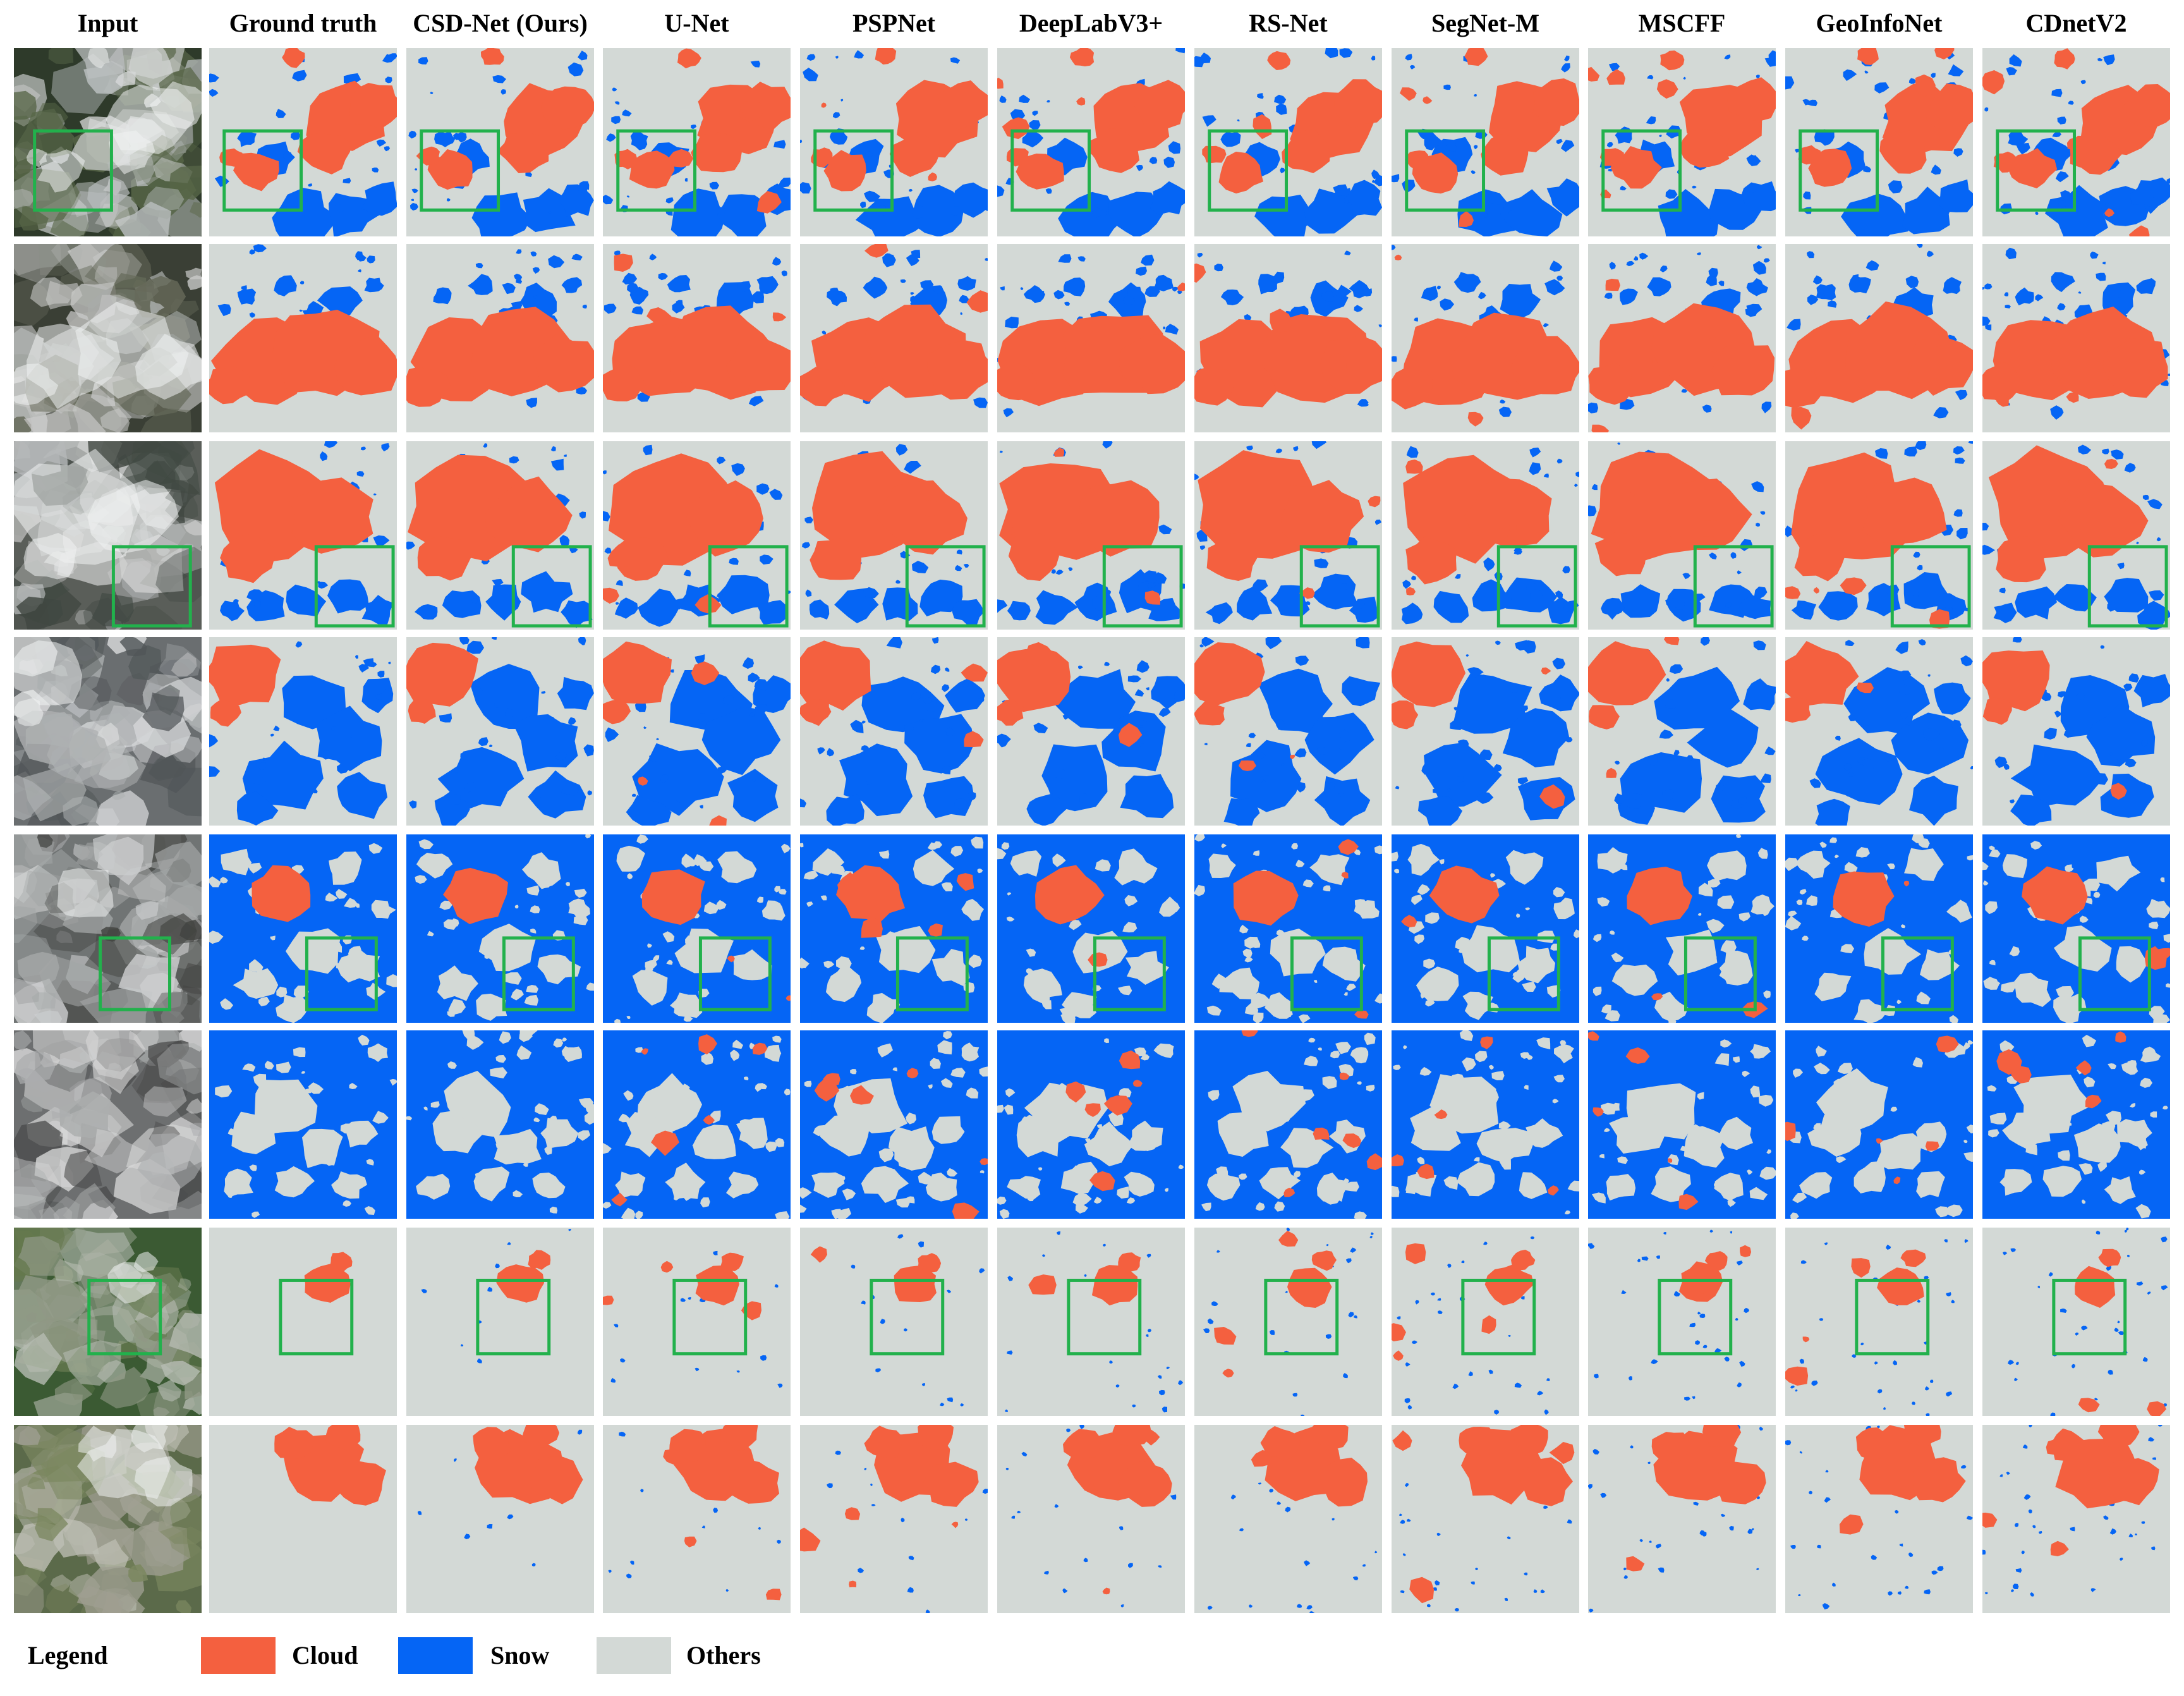  I want to click on column-header: RS-Net, so click(1288, 23).